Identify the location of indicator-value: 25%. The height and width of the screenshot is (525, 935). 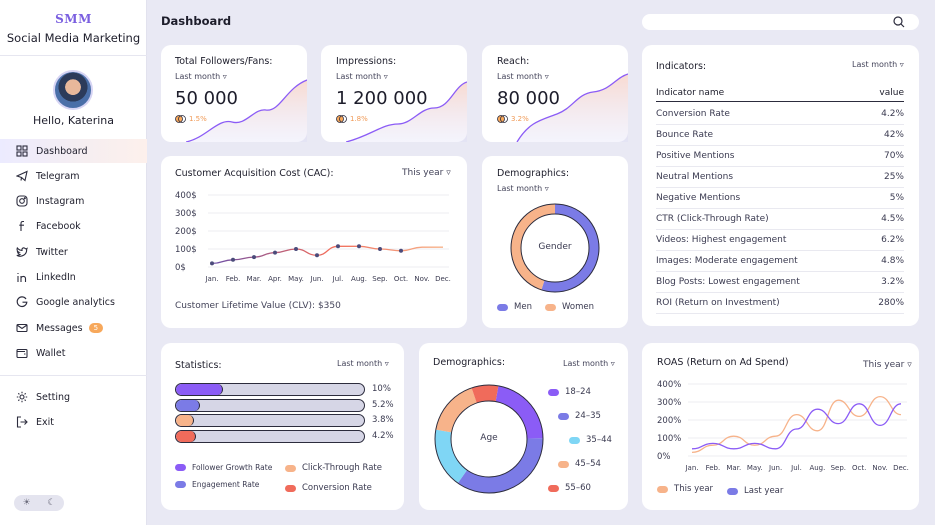
(893, 177).